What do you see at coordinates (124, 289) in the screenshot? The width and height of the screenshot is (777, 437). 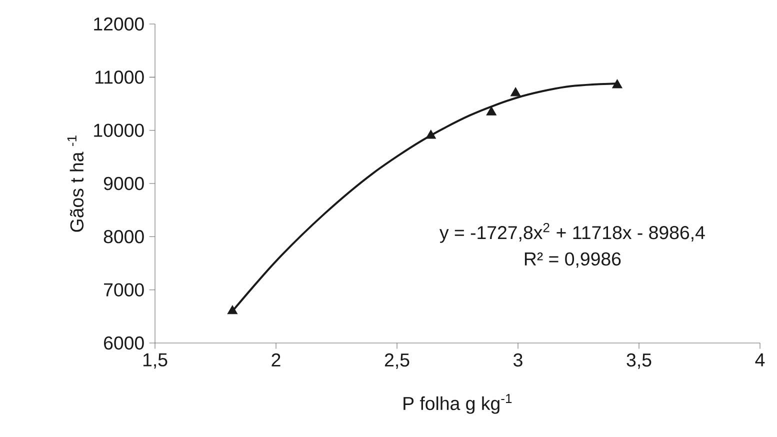 I see `y-tick-label: 7000` at bounding box center [124, 289].